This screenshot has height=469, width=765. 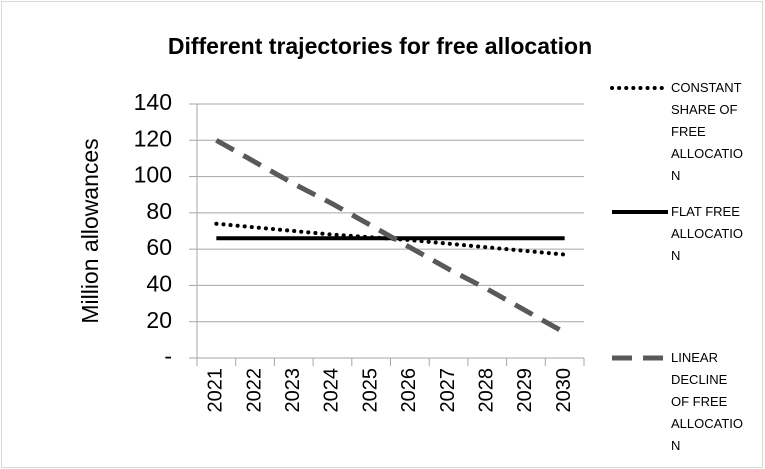 I want to click on y-tick-label: -, so click(x=168, y=356).